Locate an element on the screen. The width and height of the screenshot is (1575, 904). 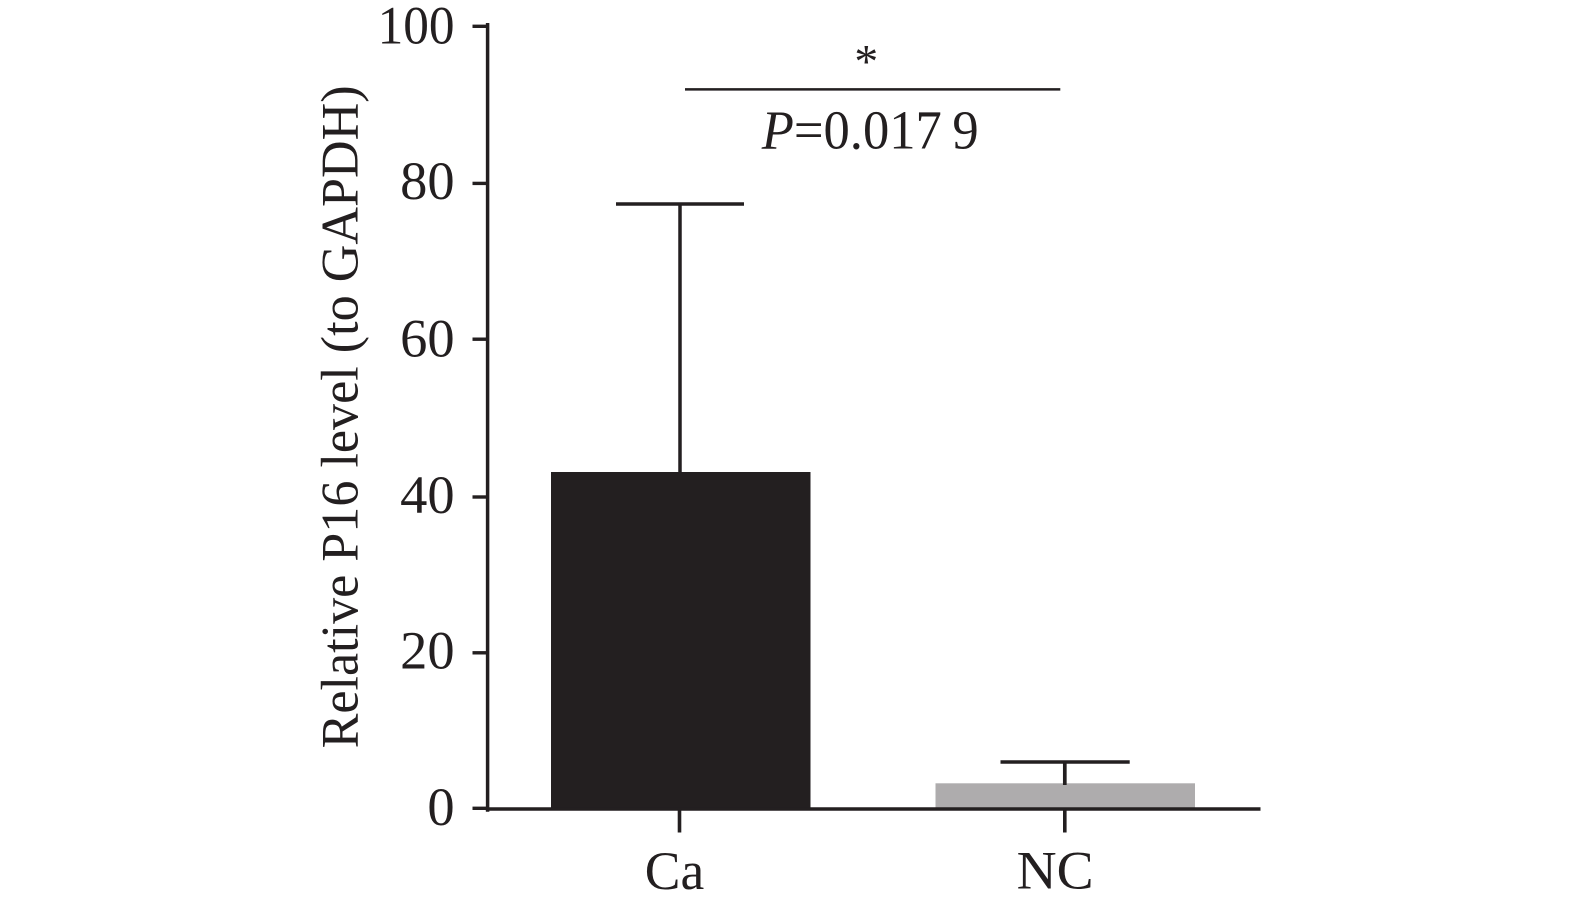
svg-text: 0 is located at coordinates (440, 806).